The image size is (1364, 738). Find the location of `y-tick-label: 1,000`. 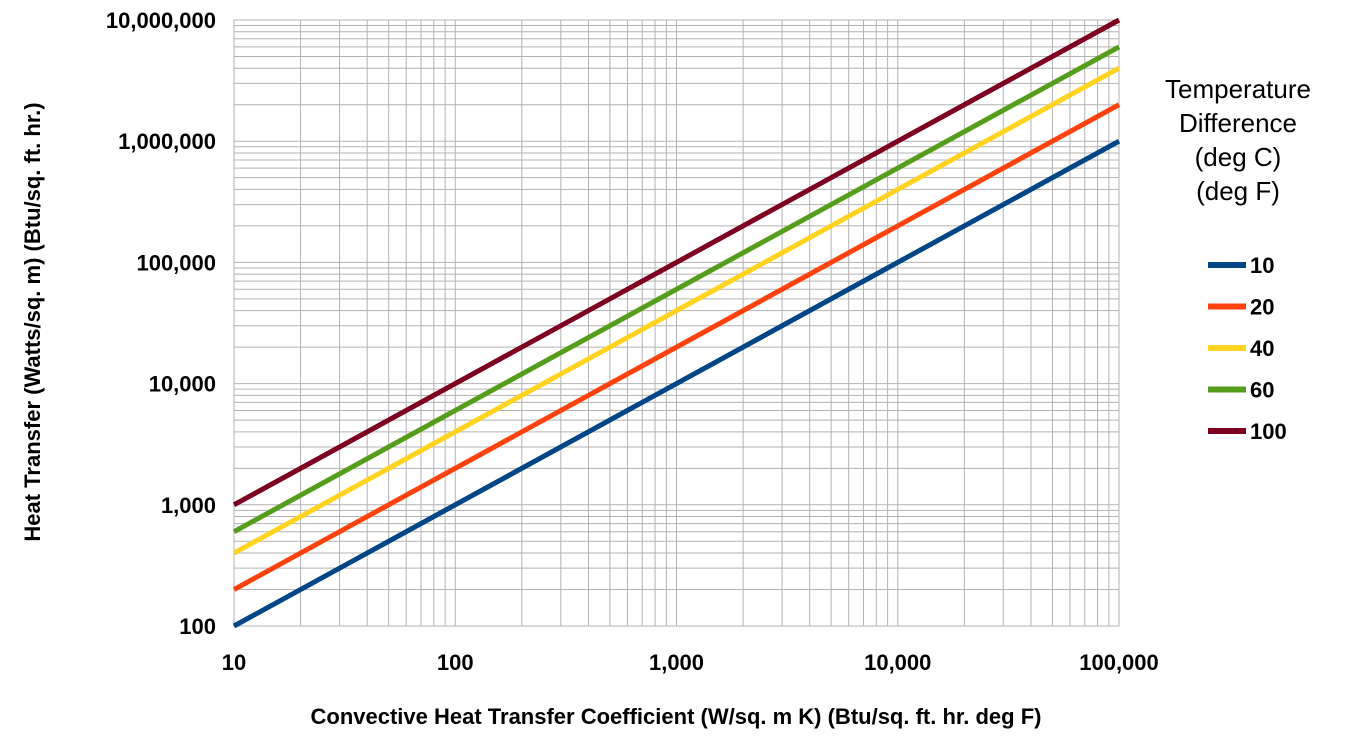

y-tick-label: 1,000 is located at coordinates (188, 505).